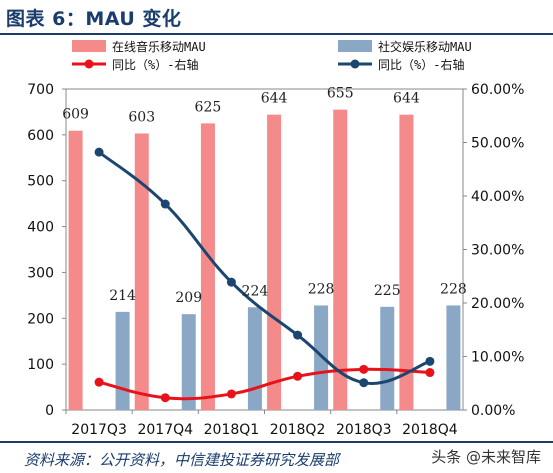  I want to click on right-axis-label: 50.00%, so click(497, 144).